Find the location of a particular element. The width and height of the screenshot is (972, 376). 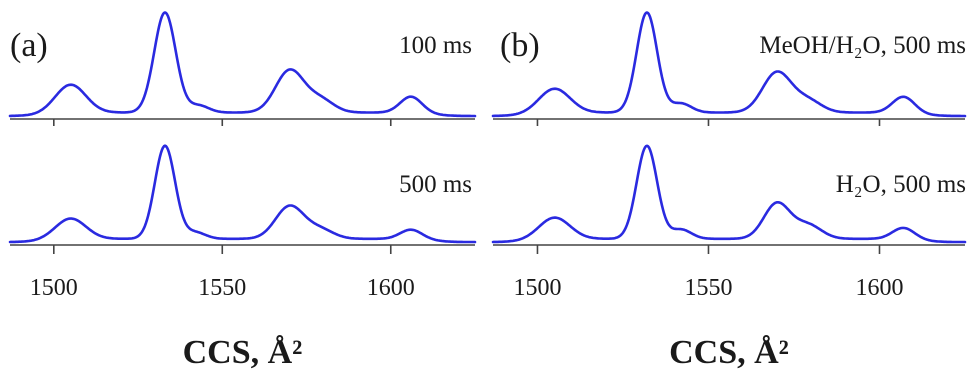

trace-label: MeOH/H₂O, 500 ms is located at coordinates (862, 45).